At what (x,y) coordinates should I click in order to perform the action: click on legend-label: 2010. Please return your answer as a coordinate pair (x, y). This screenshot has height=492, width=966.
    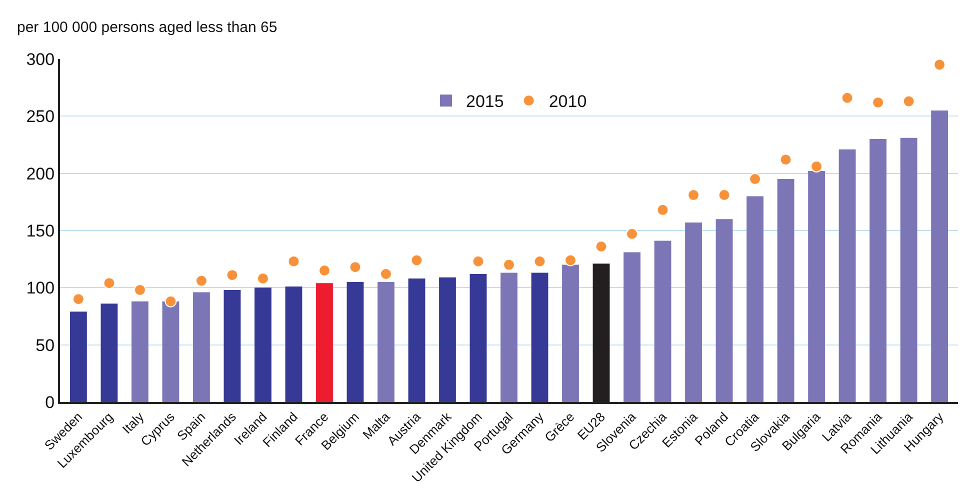
    Looking at the image, I should click on (567, 102).